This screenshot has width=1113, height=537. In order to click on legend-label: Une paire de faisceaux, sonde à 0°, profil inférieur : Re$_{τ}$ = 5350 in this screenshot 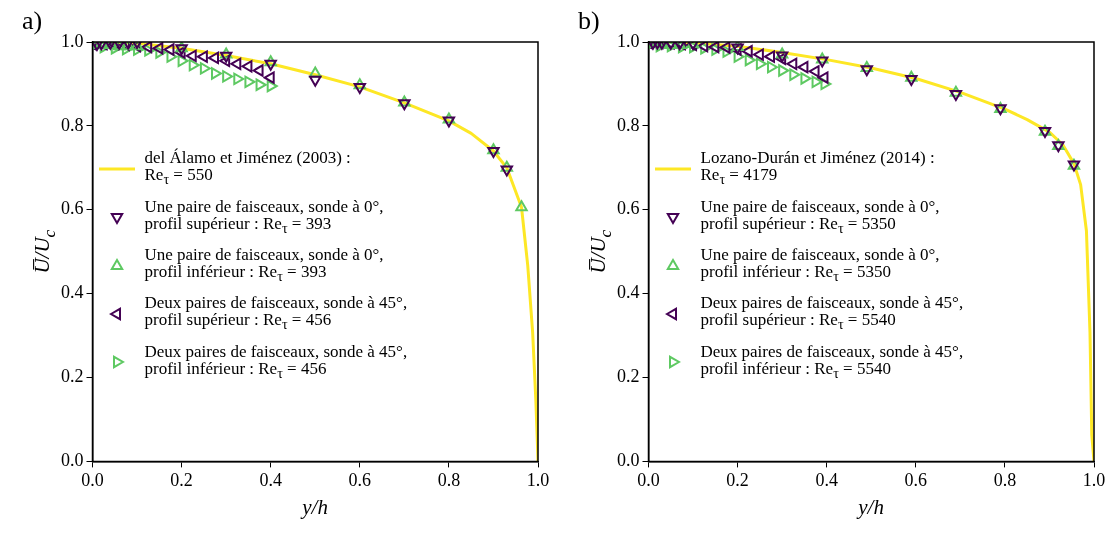, I will do `click(820, 265)`.